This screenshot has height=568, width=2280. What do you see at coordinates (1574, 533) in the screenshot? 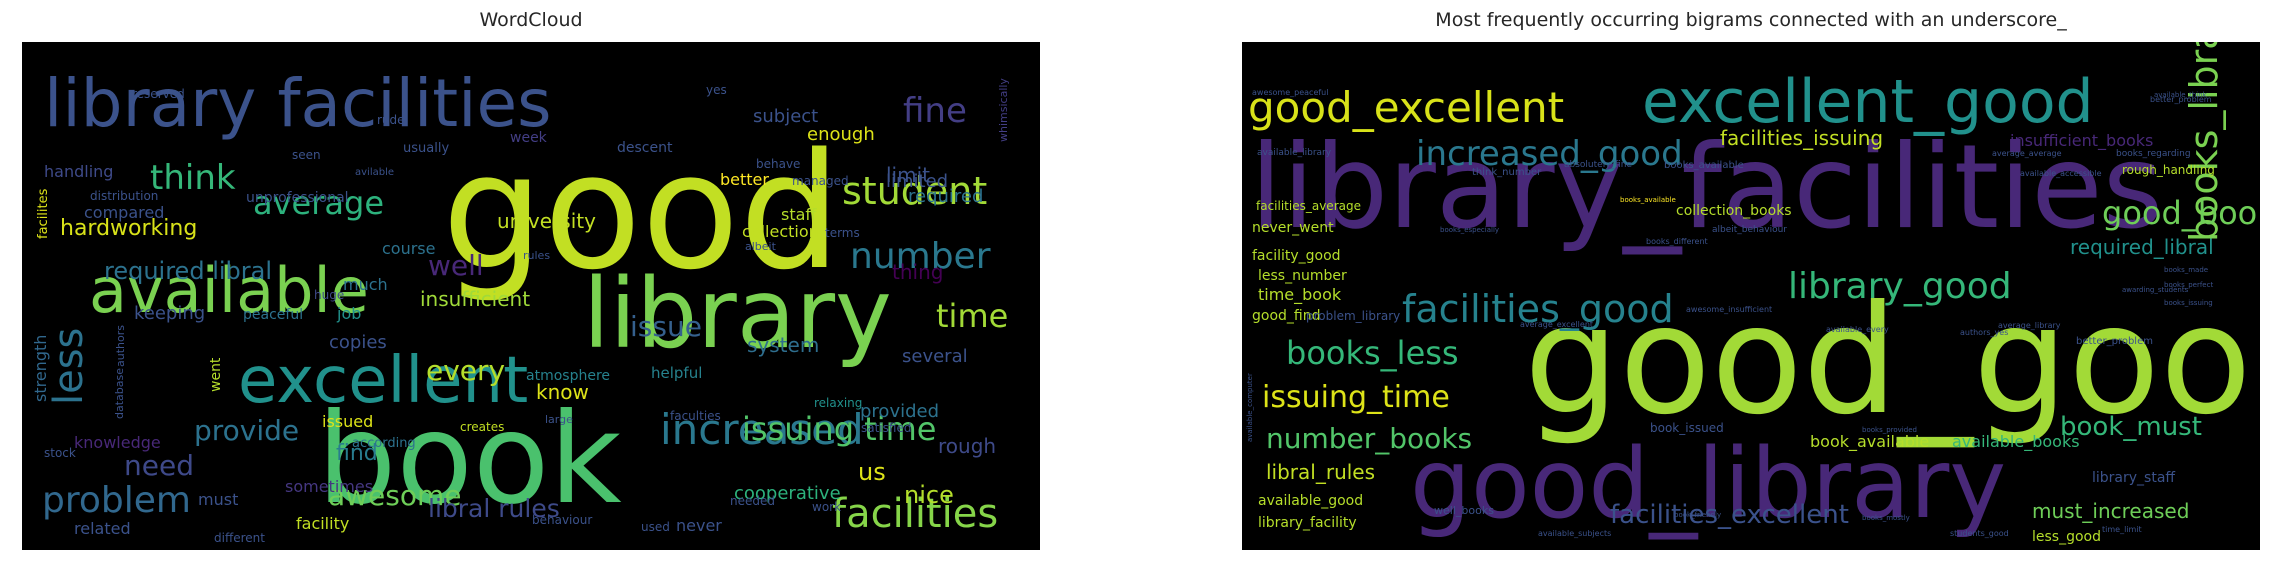
I see `bigram-available-subjects: available_subjects` at bounding box center [1574, 533].